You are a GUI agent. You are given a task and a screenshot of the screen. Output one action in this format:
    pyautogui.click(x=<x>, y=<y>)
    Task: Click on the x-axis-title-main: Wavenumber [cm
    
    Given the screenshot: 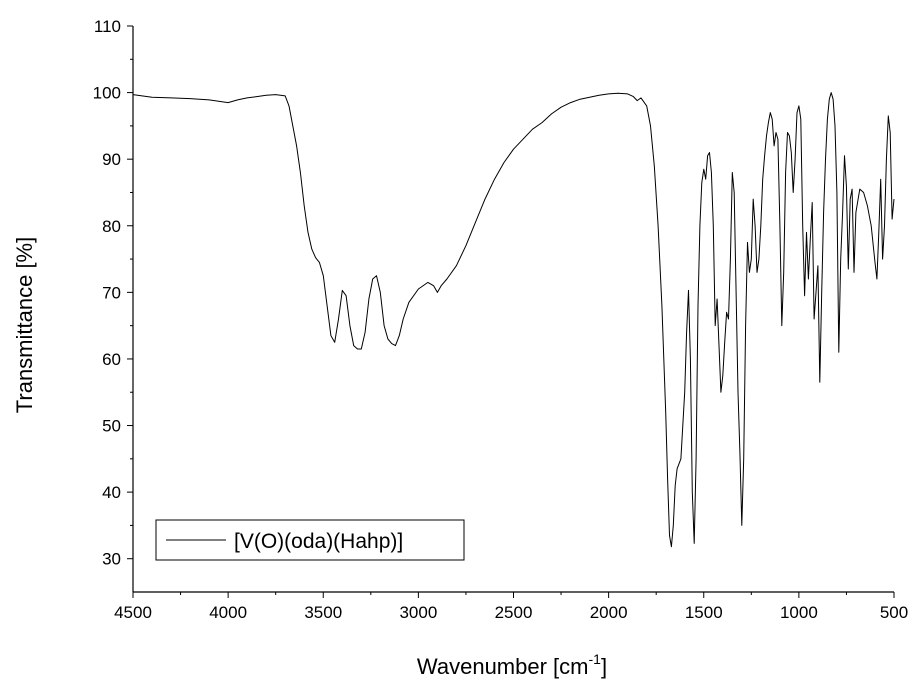 What is the action you would take?
    pyautogui.click(x=503, y=666)
    